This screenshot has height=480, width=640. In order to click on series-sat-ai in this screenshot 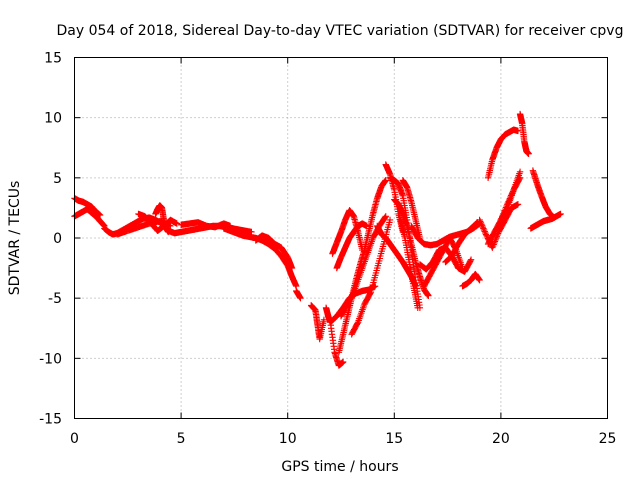, I will do `click(524, 133)`.